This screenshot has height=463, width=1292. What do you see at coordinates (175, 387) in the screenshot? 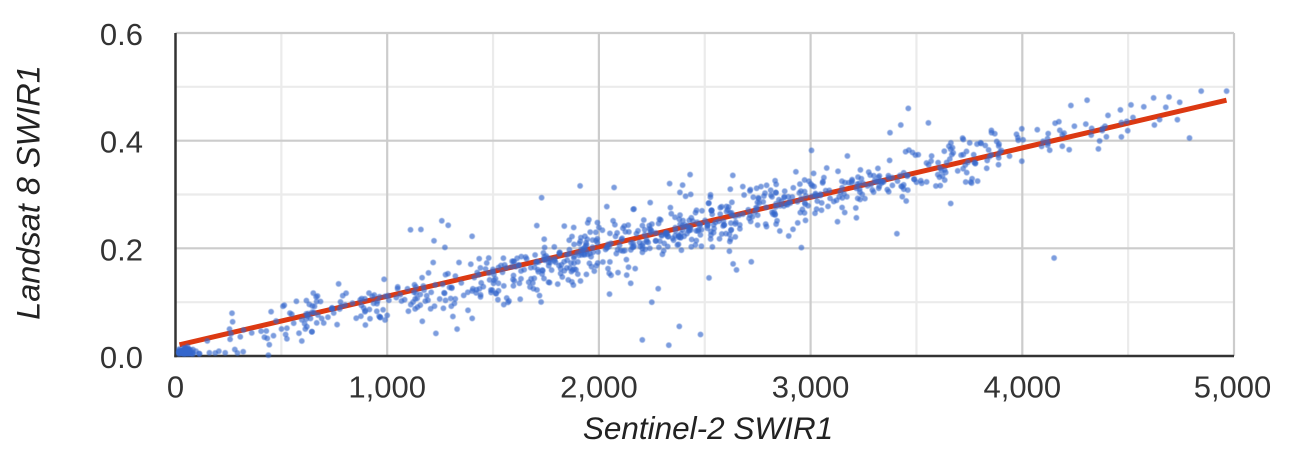
I see `svg-text: 0` at bounding box center [175, 387].